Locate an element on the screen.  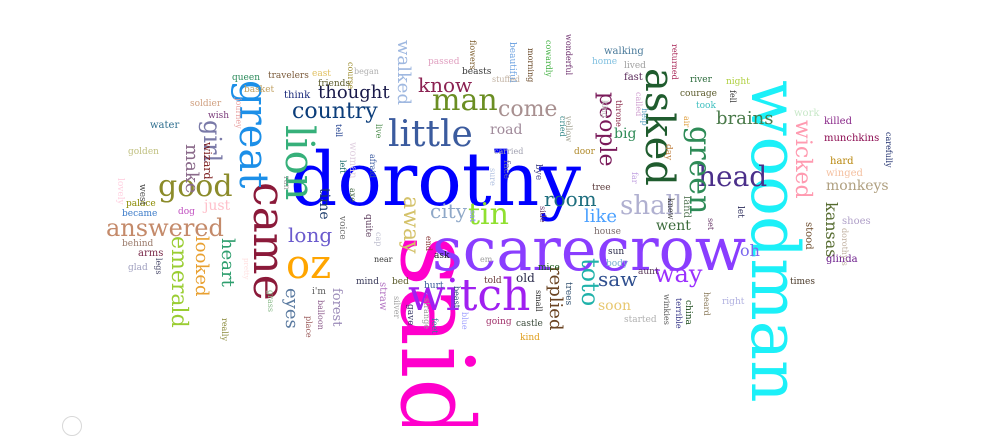
word: voice is located at coordinates (342, 227).